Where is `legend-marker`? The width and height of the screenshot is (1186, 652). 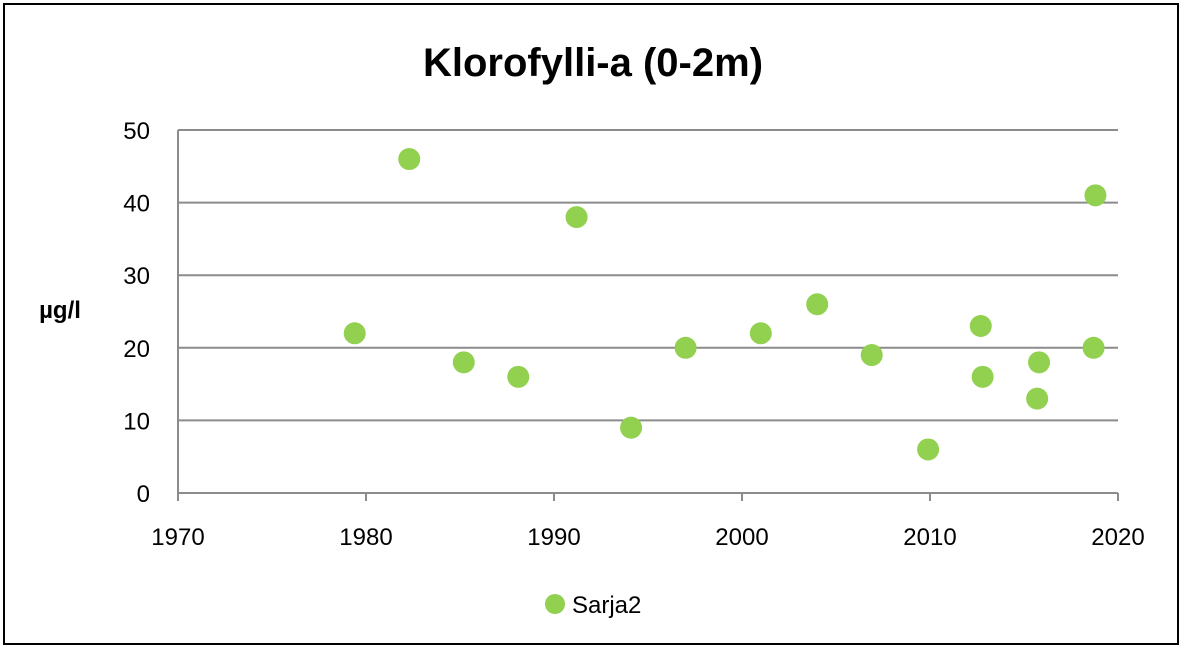 legend-marker is located at coordinates (555, 604).